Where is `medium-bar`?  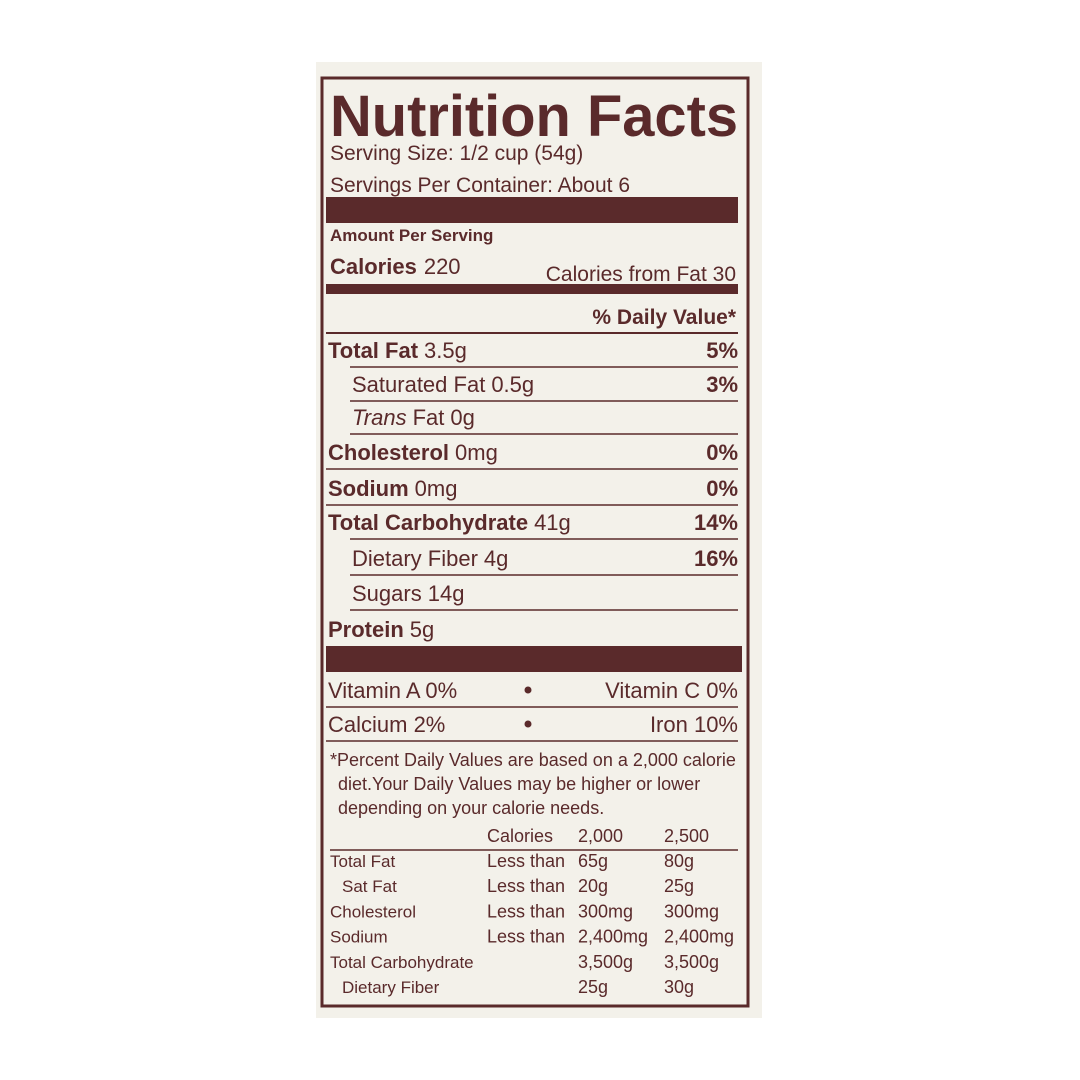
medium-bar is located at coordinates (532, 289).